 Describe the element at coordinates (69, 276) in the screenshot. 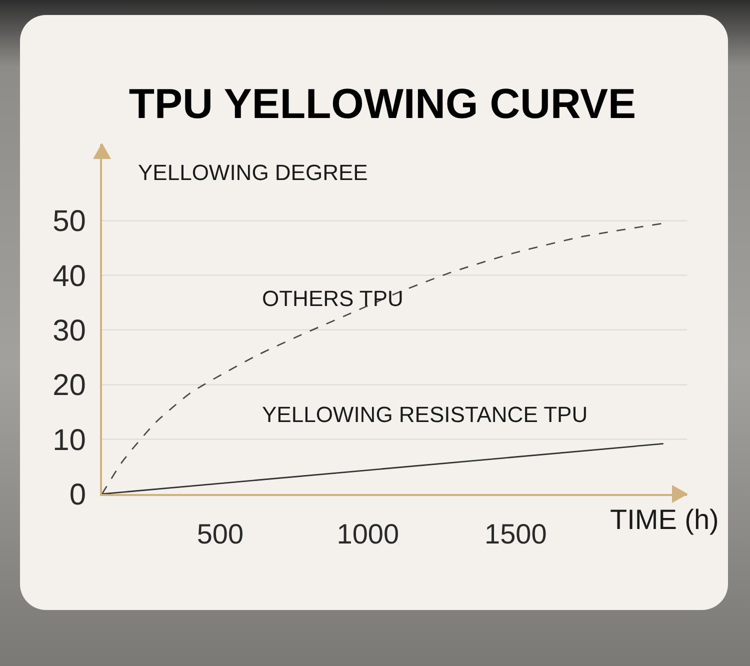

I see `y-tick-label: 40` at that location.